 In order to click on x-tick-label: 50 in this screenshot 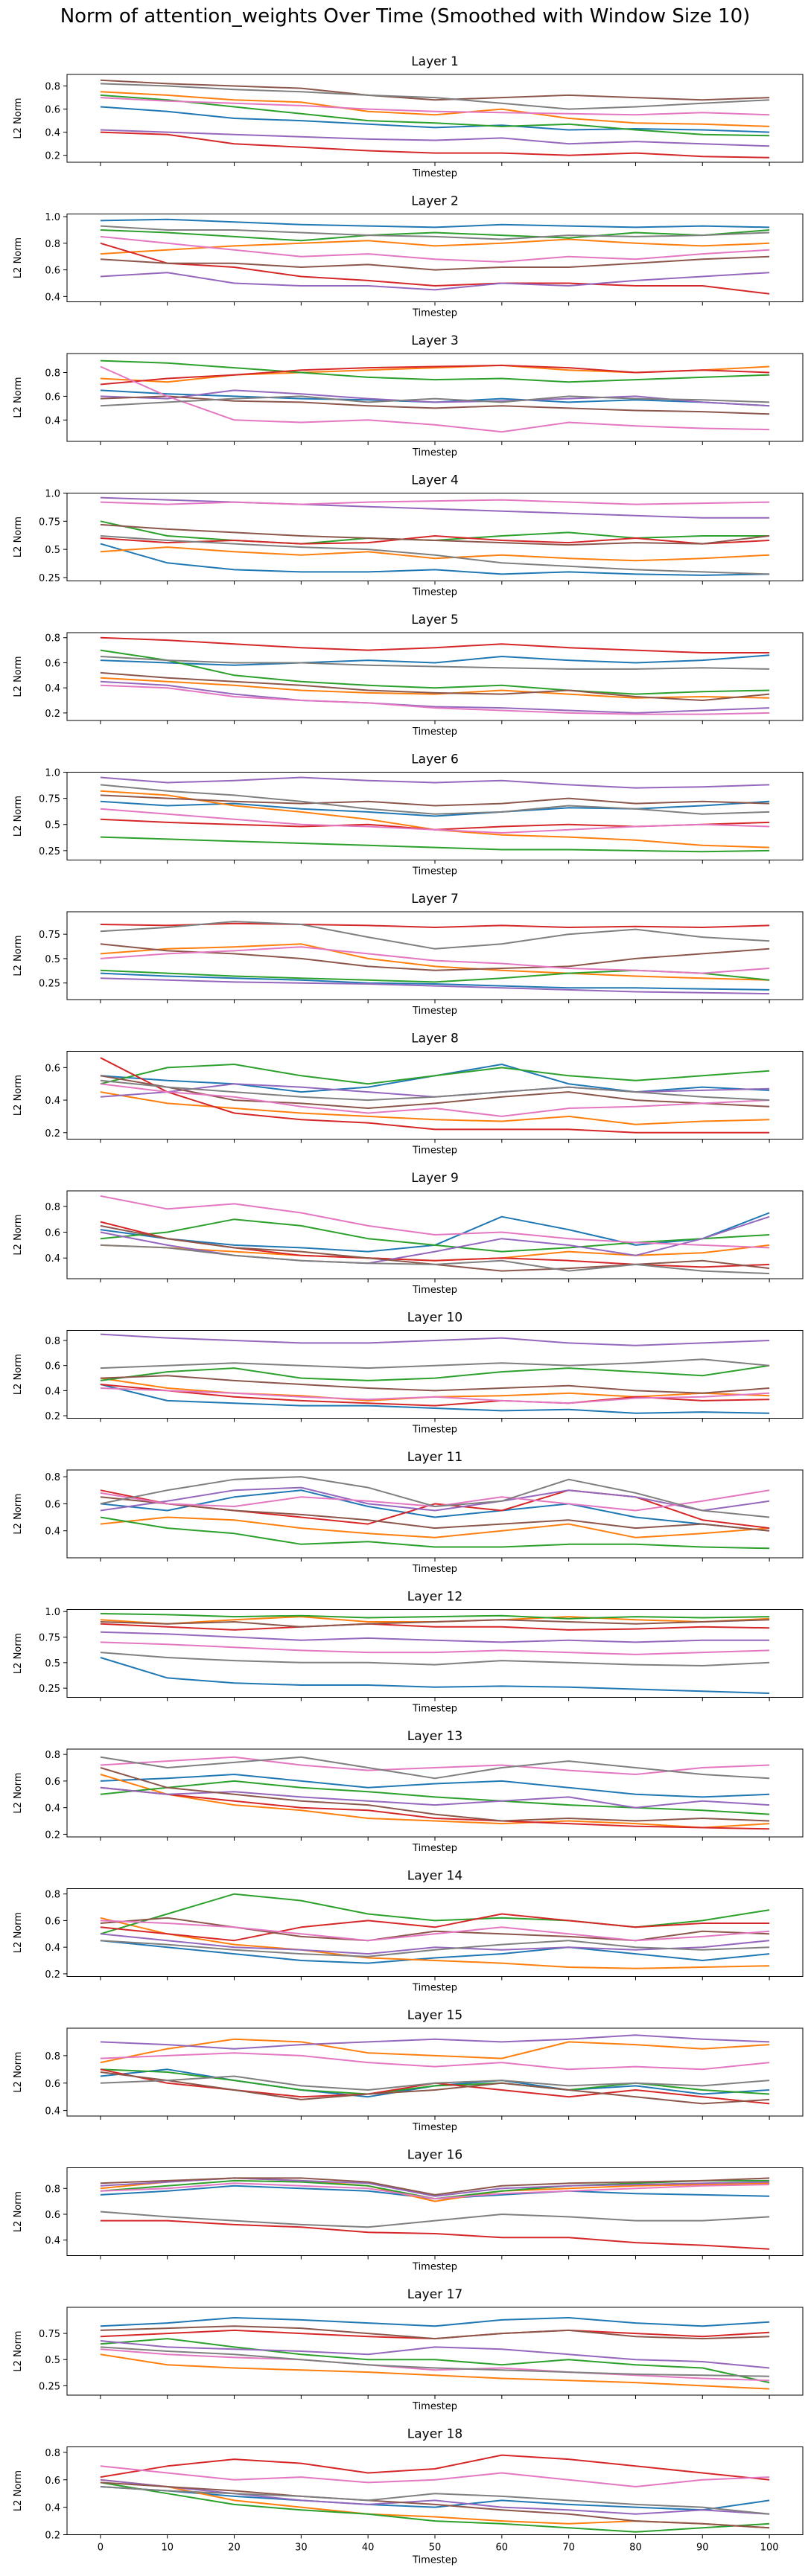, I will do `click(435, 2548)`.